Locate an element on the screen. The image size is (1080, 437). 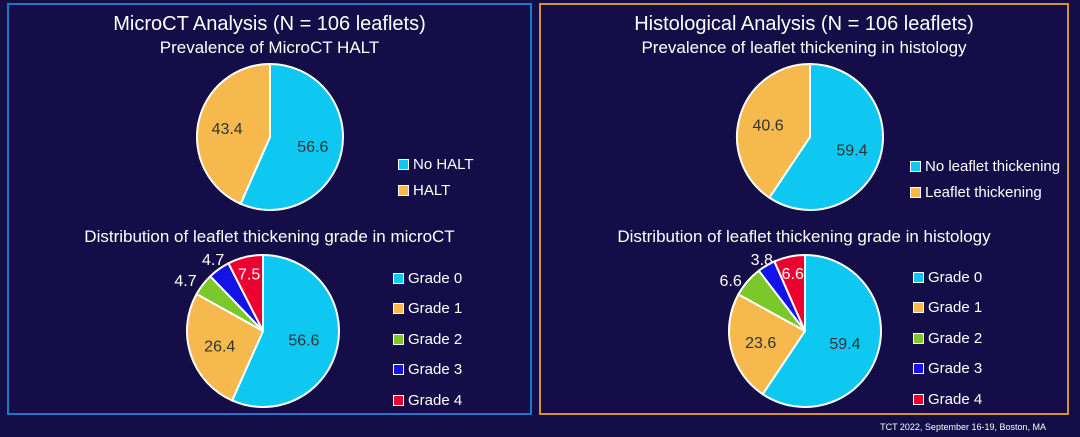
histology-title: Histological Analysis (N = 106 leaflets) is located at coordinates (804, 24).